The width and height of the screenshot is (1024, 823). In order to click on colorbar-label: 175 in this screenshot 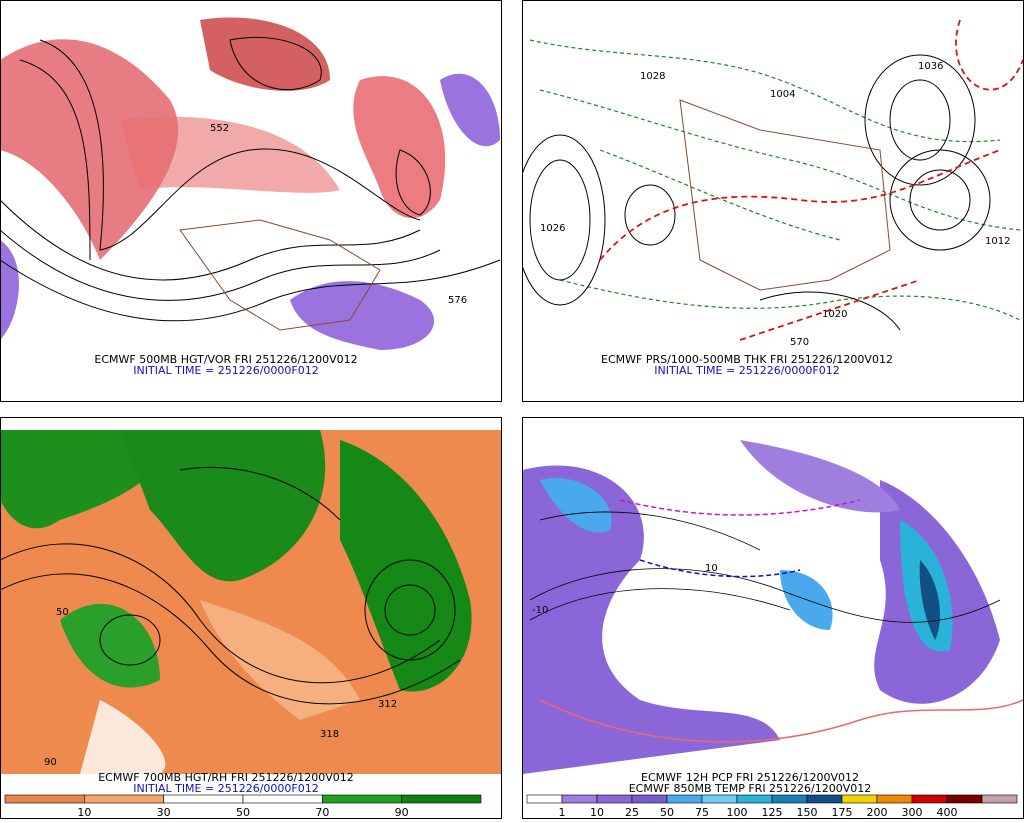, I will do `click(842, 812)`.